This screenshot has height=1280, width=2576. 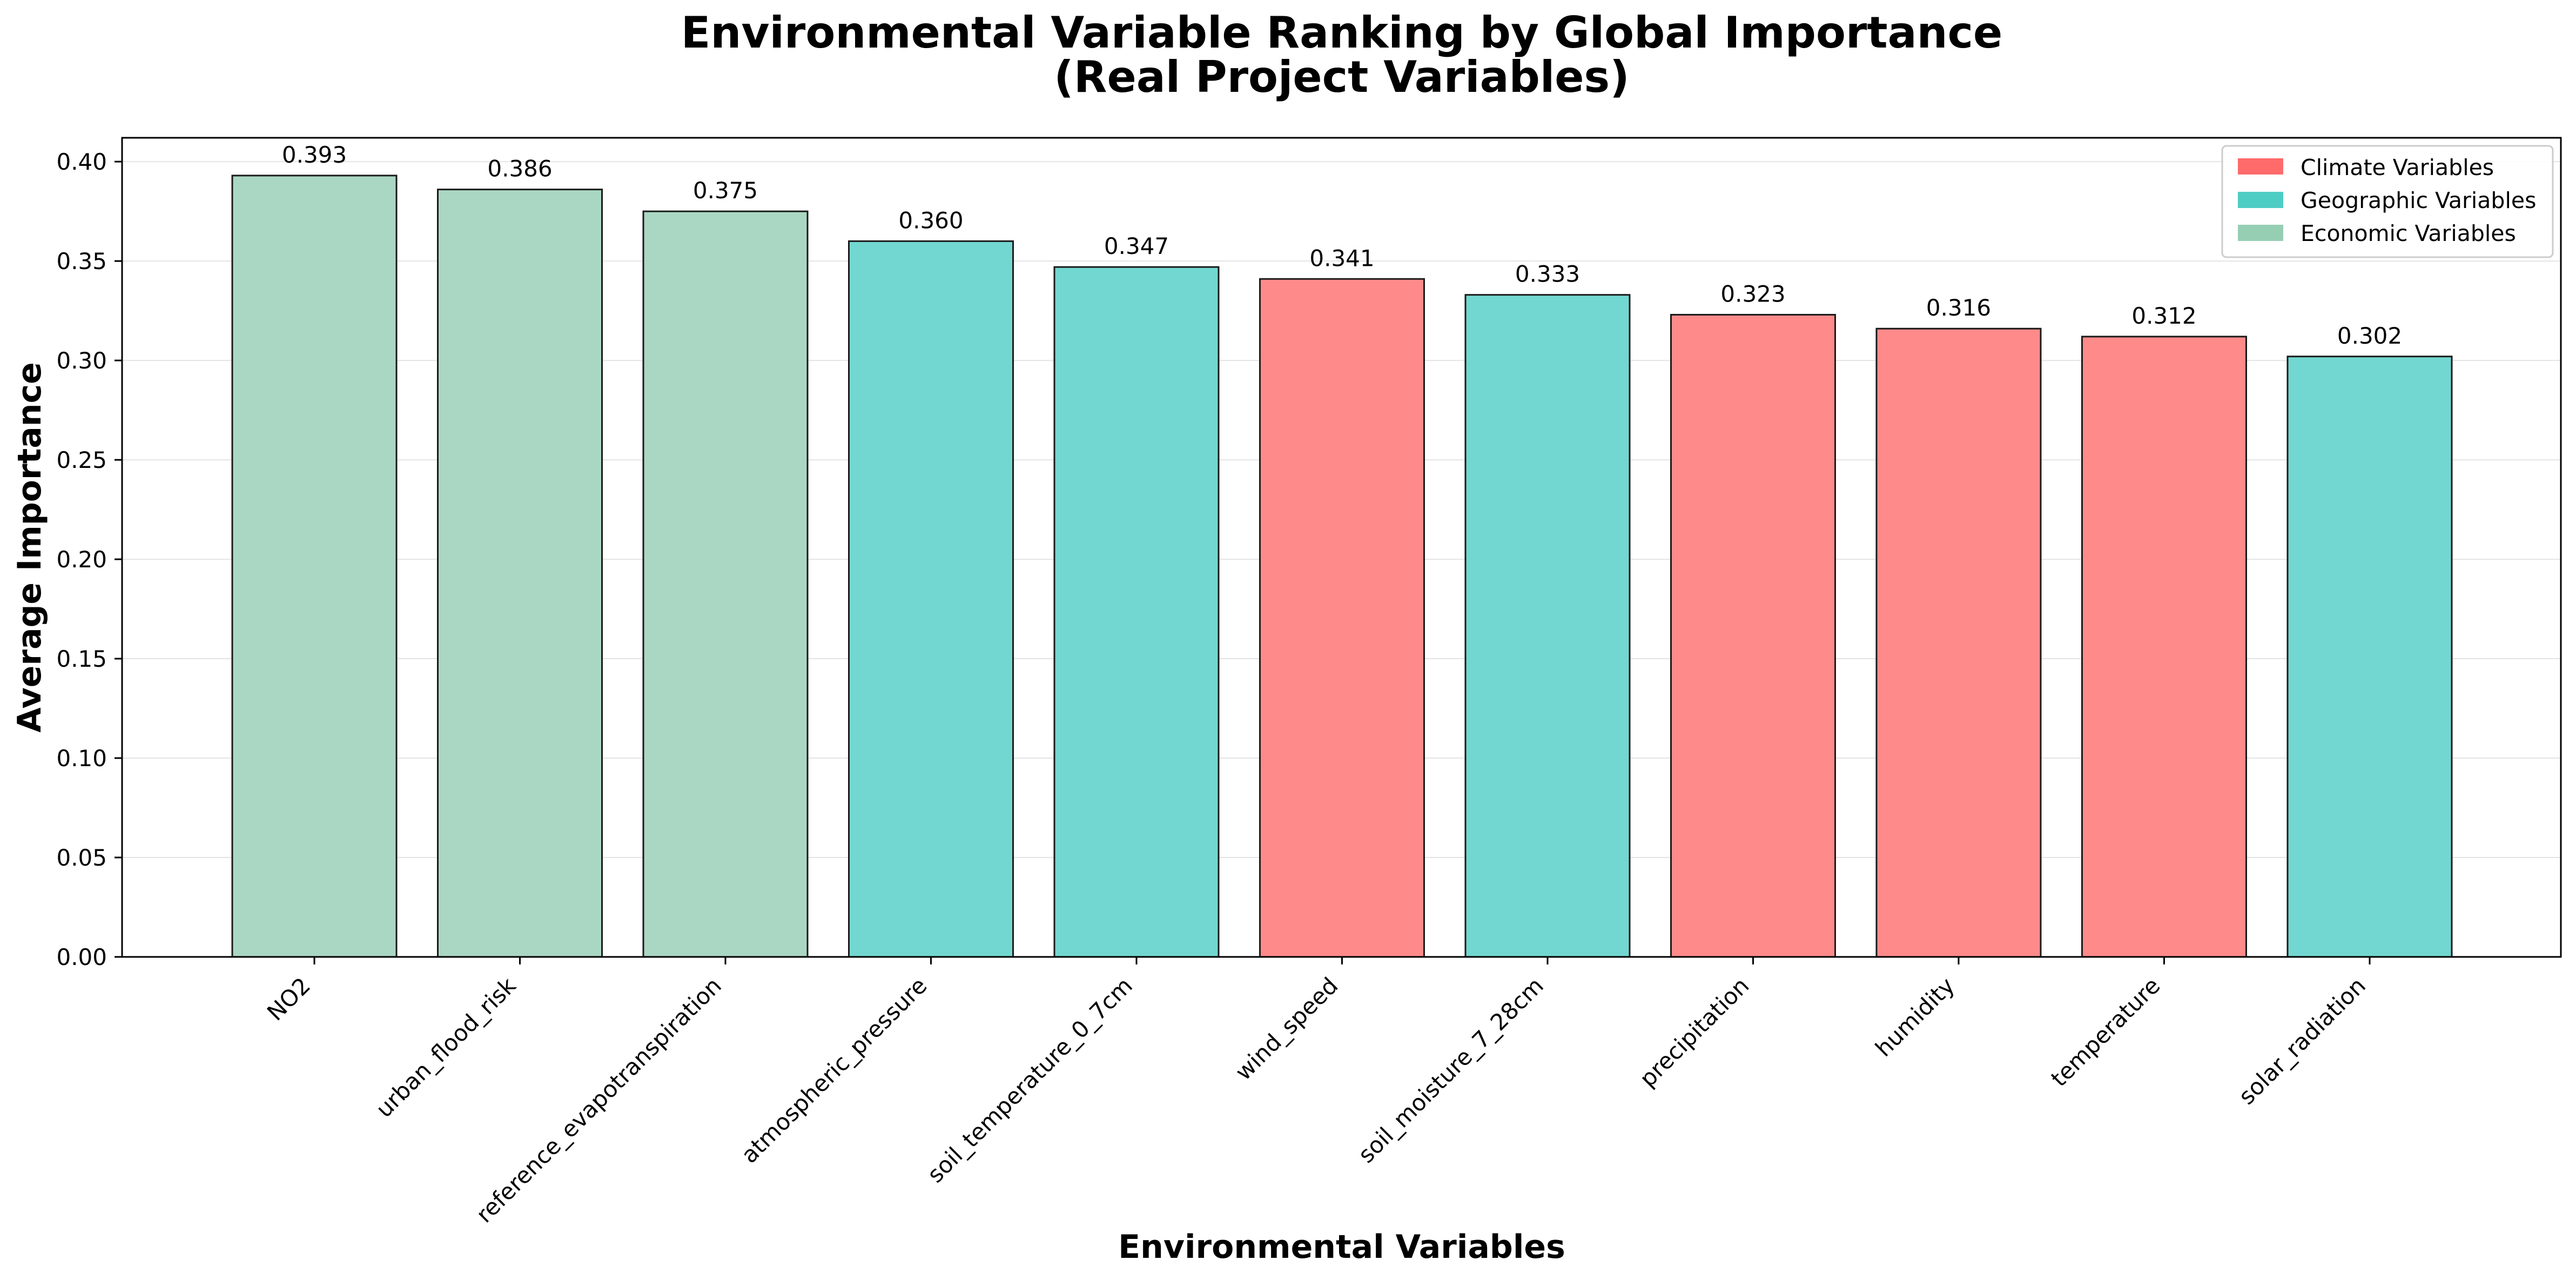 What do you see at coordinates (81, 858) in the screenshot?
I see `y-tick-label: 0.05` at bounding box center [81, 858].